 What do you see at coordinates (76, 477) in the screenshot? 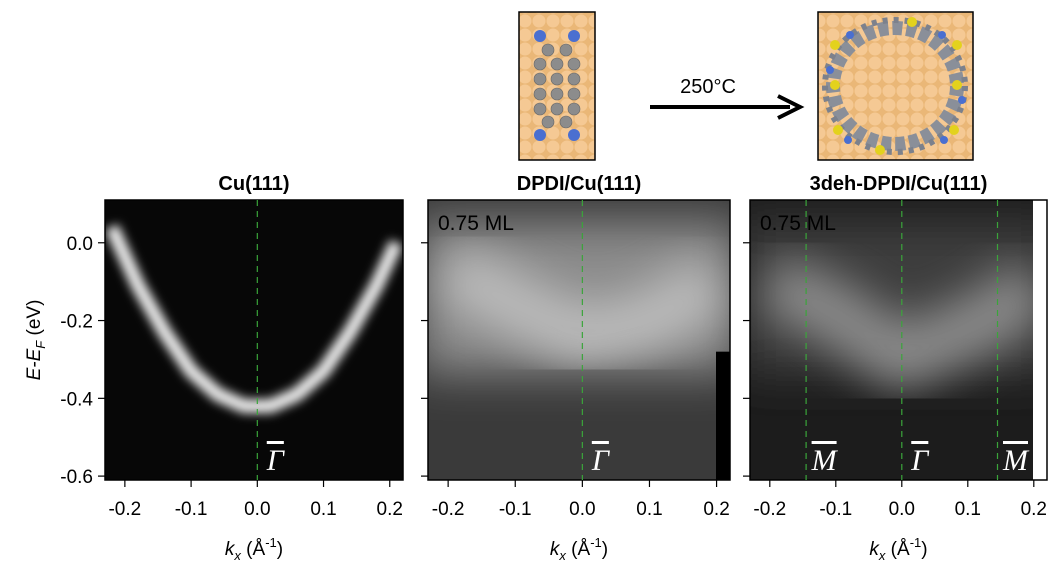
I see `y-tick-label: -0.6` at bounding box center [76, 477].